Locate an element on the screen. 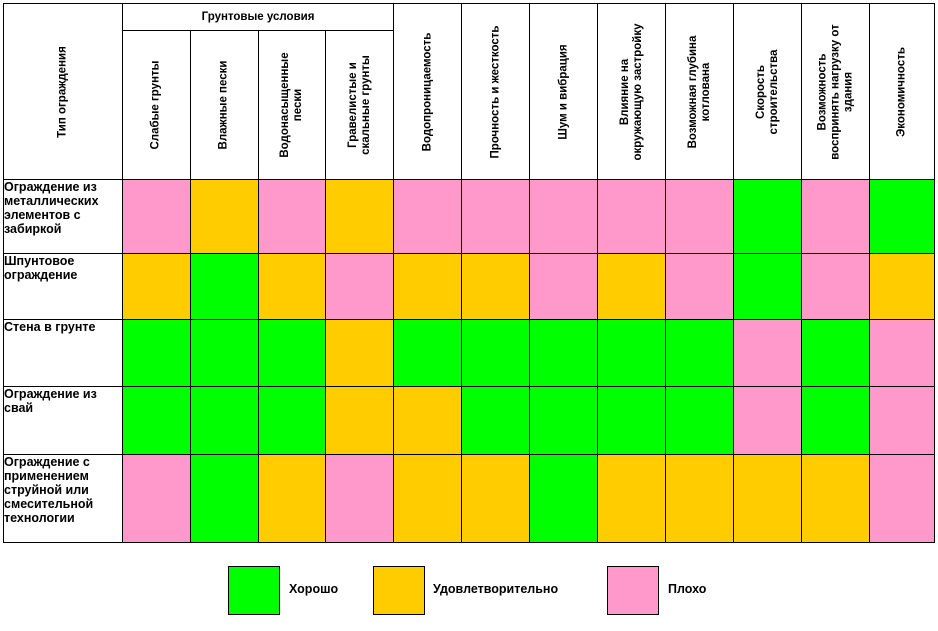 The height and width of the screenshot is (631, 938). table-row: Стена в грунте is located at coordinates (469, 353).